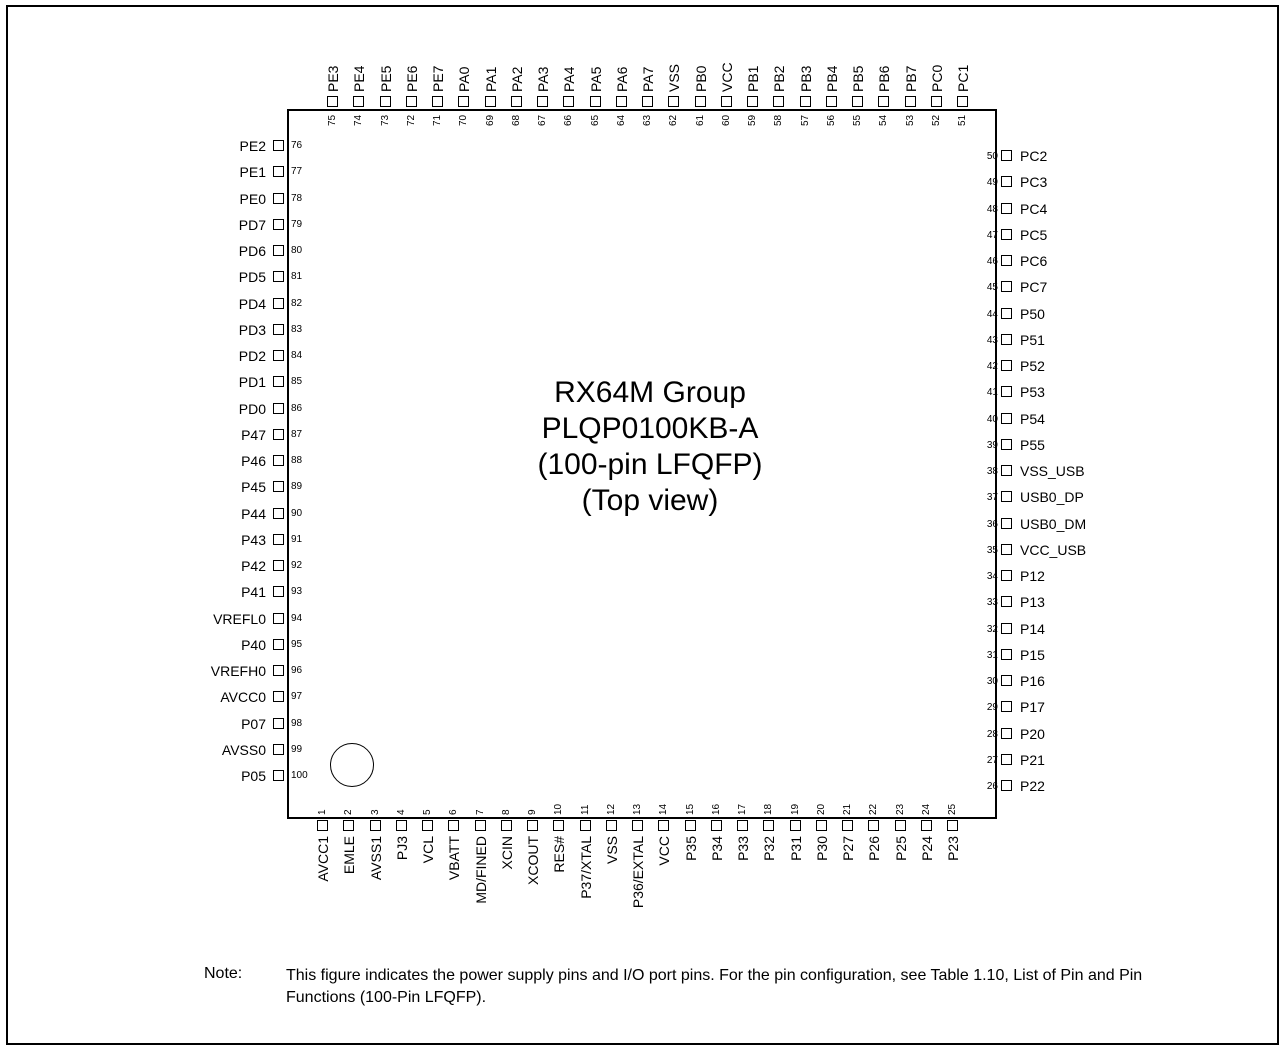  Describe the element at coordinates (1032, 654) in the screenshot. I see `pin-label-31: P15` at that location.